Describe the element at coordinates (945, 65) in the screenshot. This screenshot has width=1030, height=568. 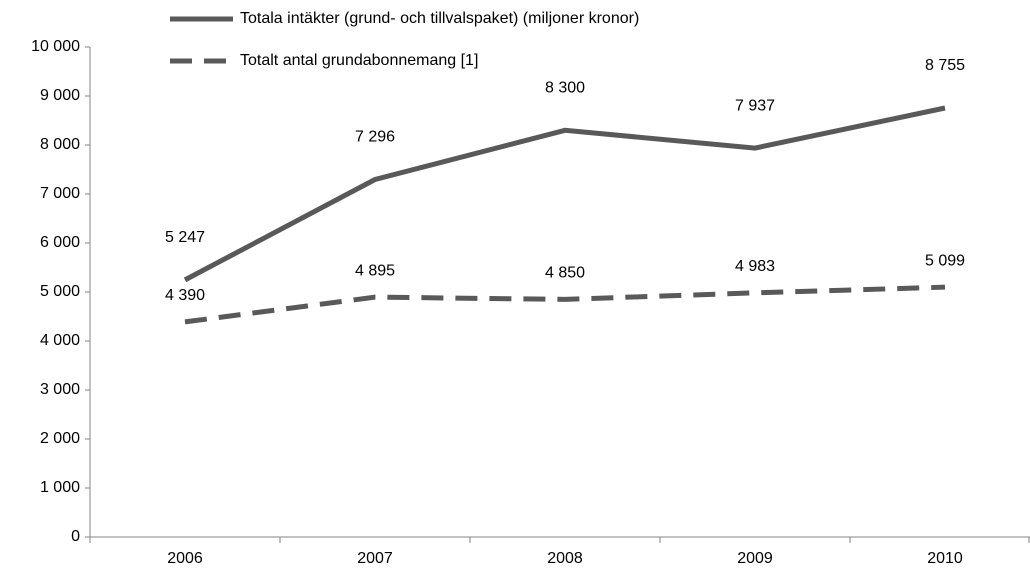
I see `data-label: 8 755` at that location.